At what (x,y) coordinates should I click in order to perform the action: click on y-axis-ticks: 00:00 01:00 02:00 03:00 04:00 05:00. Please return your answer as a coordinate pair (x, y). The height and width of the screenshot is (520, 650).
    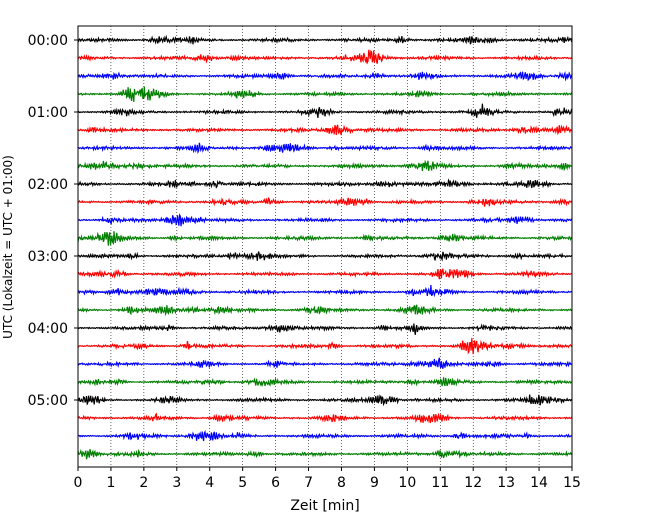
    Looking at the image, I should click on (53, 221).